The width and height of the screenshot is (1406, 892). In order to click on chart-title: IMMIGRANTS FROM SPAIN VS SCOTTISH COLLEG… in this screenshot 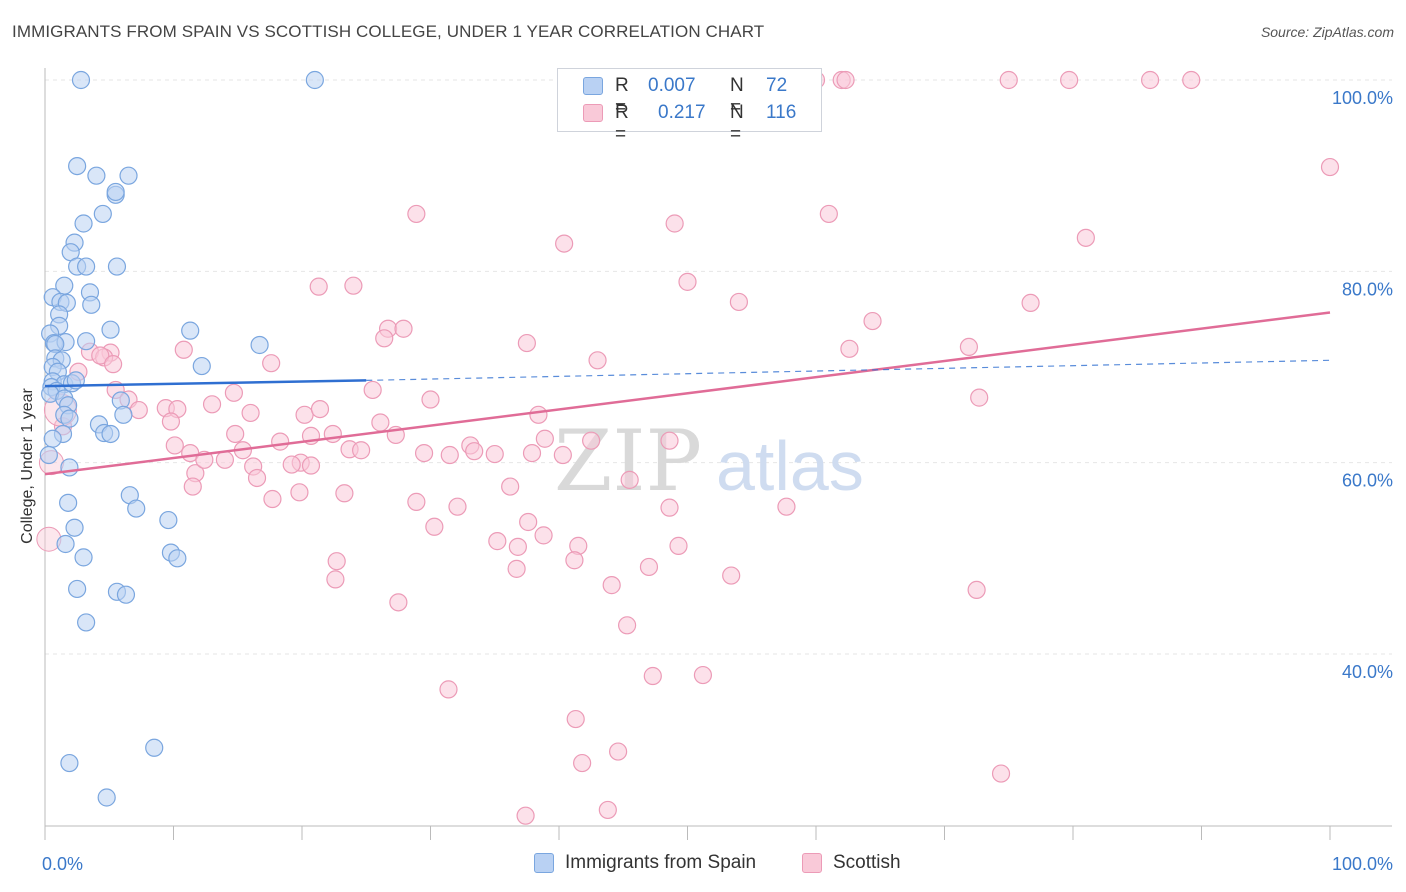, I will do `click(388, 31)`.